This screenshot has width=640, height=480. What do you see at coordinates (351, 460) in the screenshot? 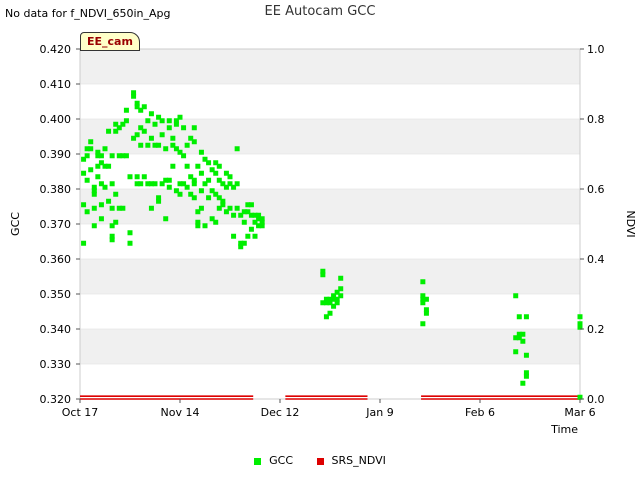
I see `legend-item-ndvi: SRS_NDVI` at bounding box center [351, 460].